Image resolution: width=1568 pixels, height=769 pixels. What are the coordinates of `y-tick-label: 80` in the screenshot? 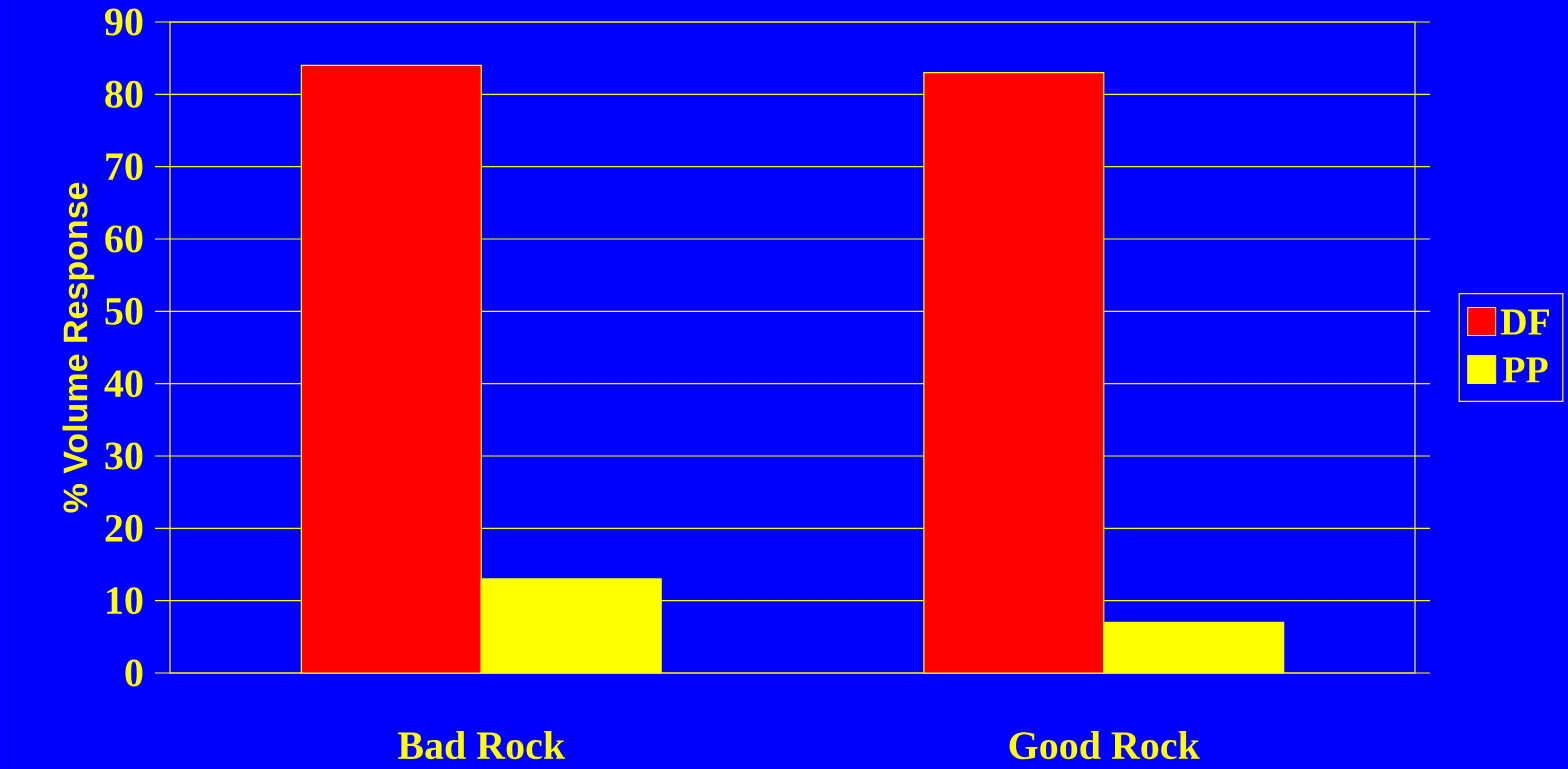 It's located at (124, 94).